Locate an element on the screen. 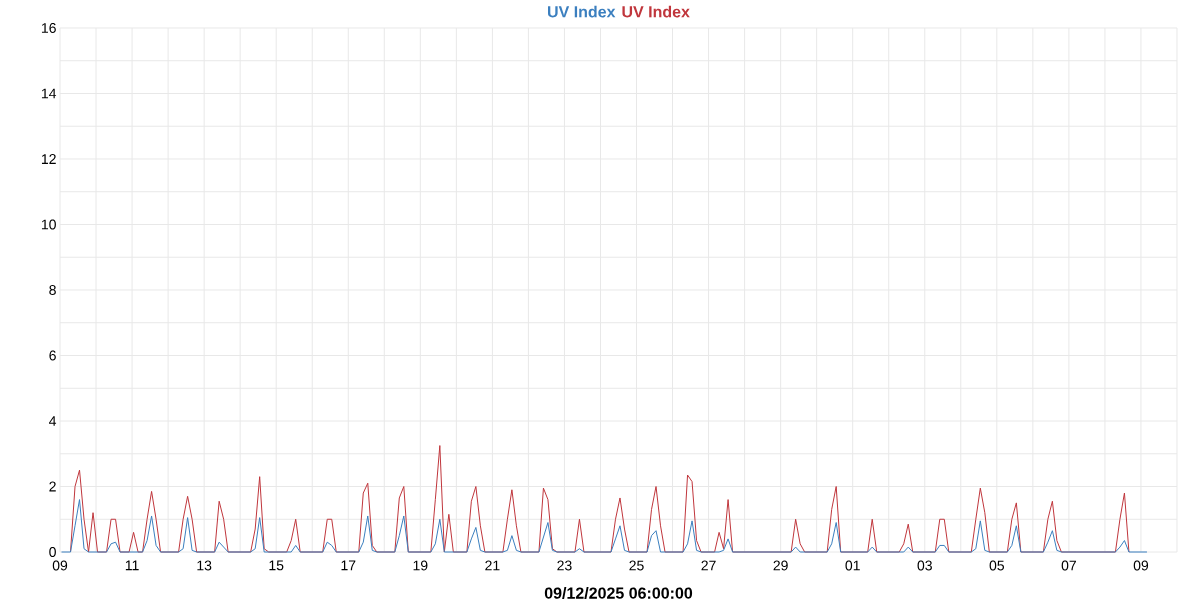 This screenshot has width=1200, height=600. x-tick-label: 21 is located at coordinates (492, 565).